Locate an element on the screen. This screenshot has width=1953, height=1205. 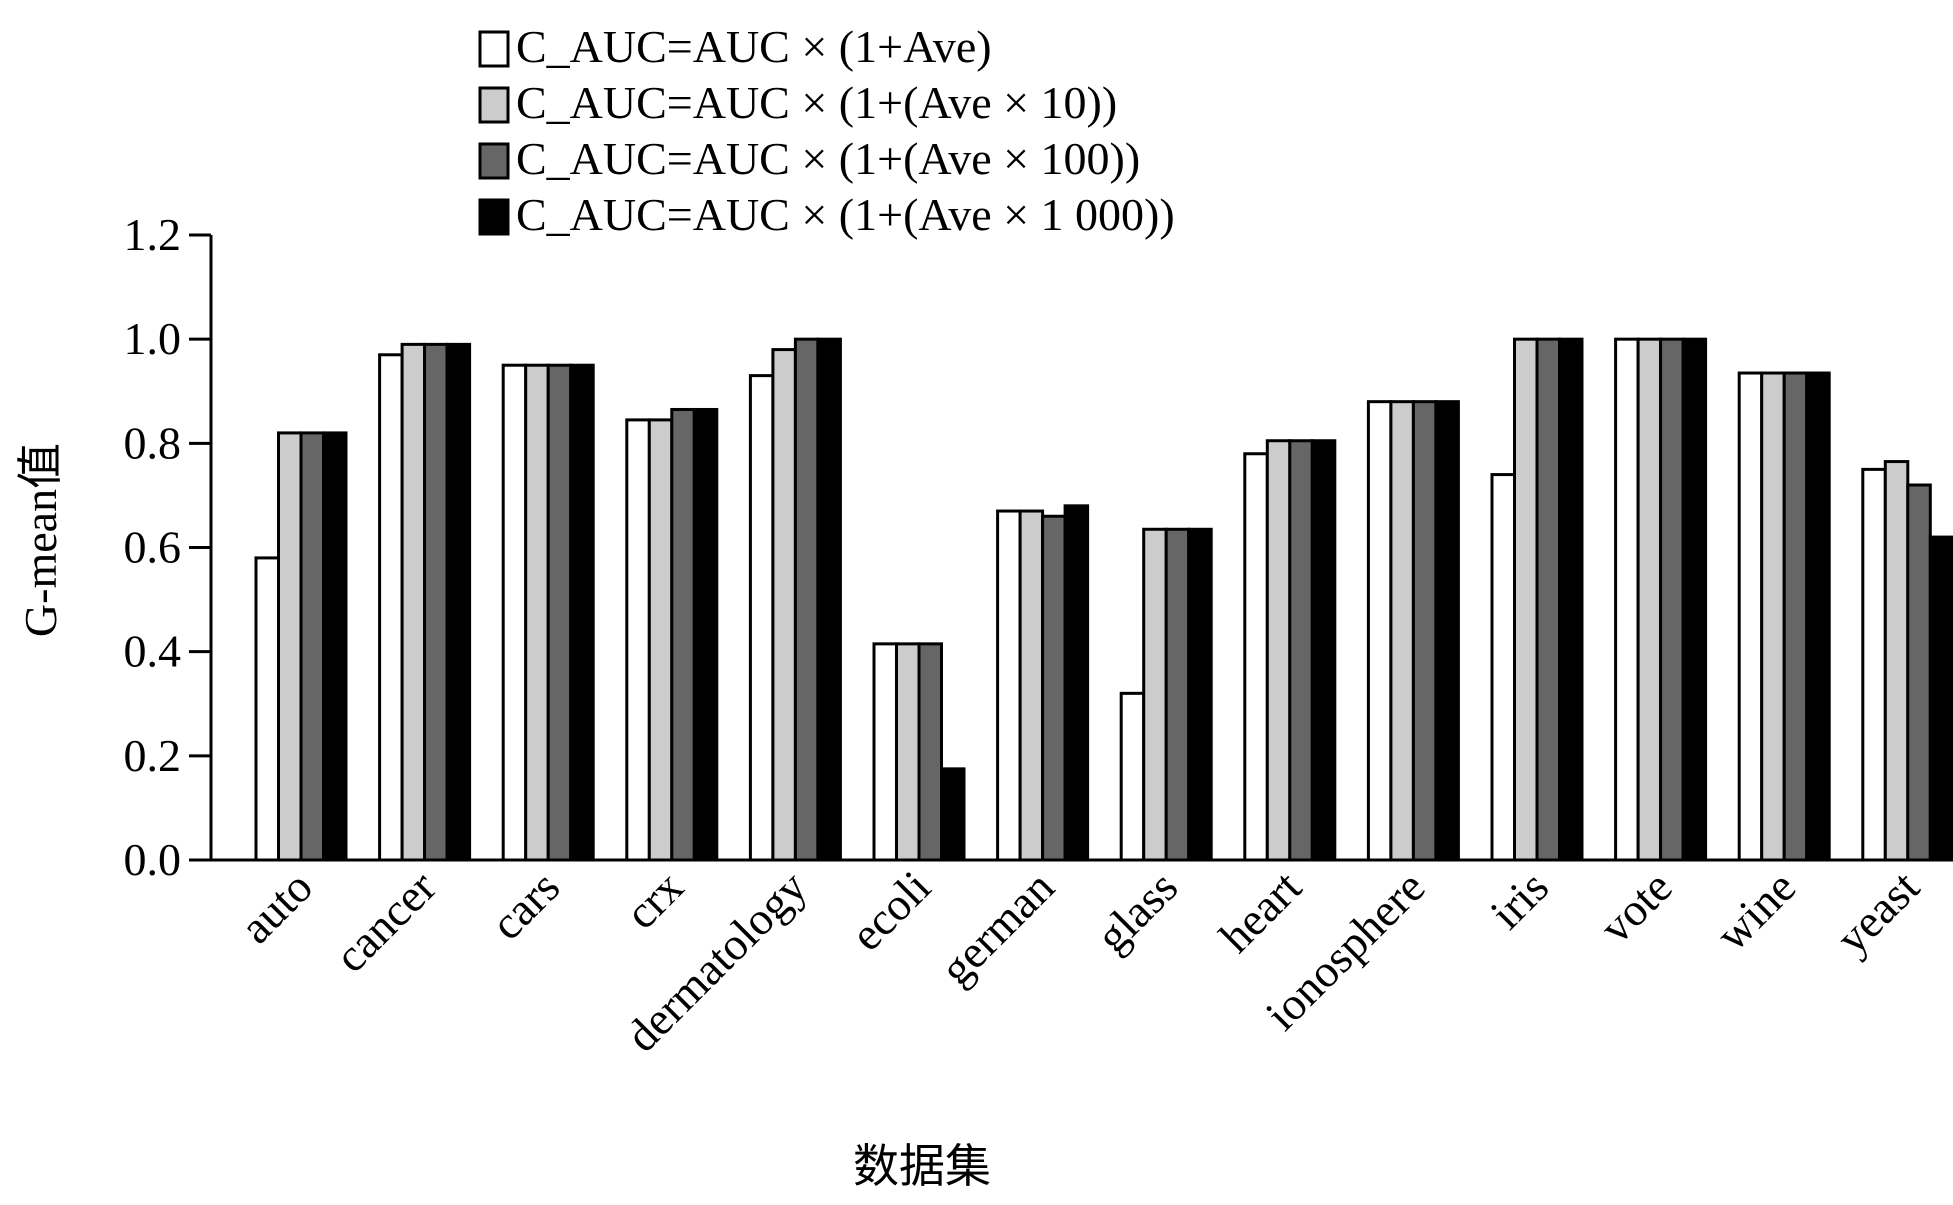
y-tick-label: 1.0 is located at coordinates (153, 338).